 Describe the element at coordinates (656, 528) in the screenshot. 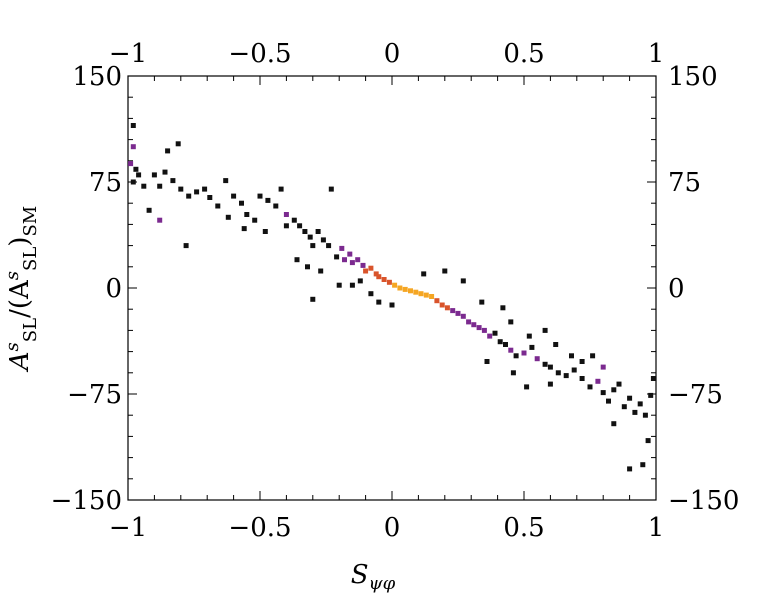

I see `x-tick-label-bottom: 1` at that location.